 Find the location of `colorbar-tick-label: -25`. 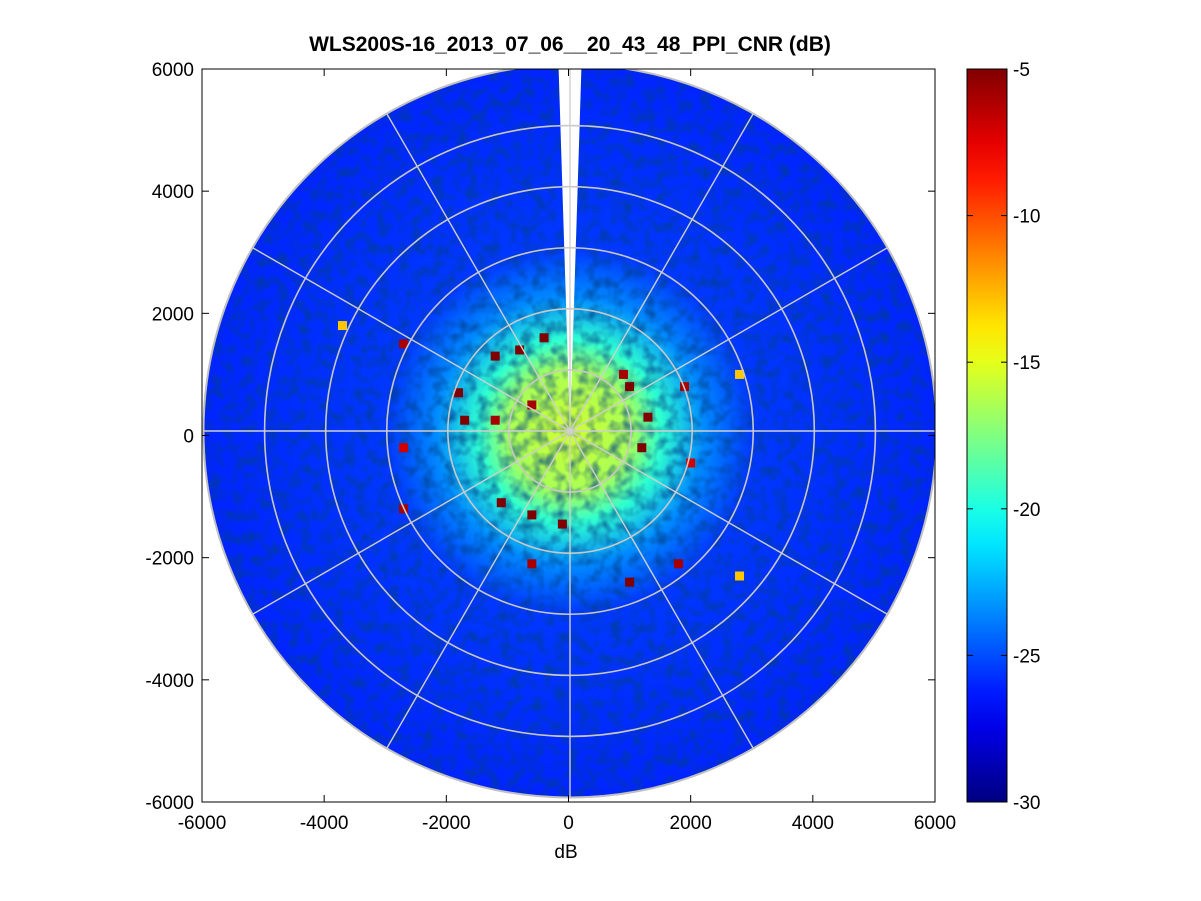

colorbar-tick-label: -25 is located at coordinates (1026, 656).